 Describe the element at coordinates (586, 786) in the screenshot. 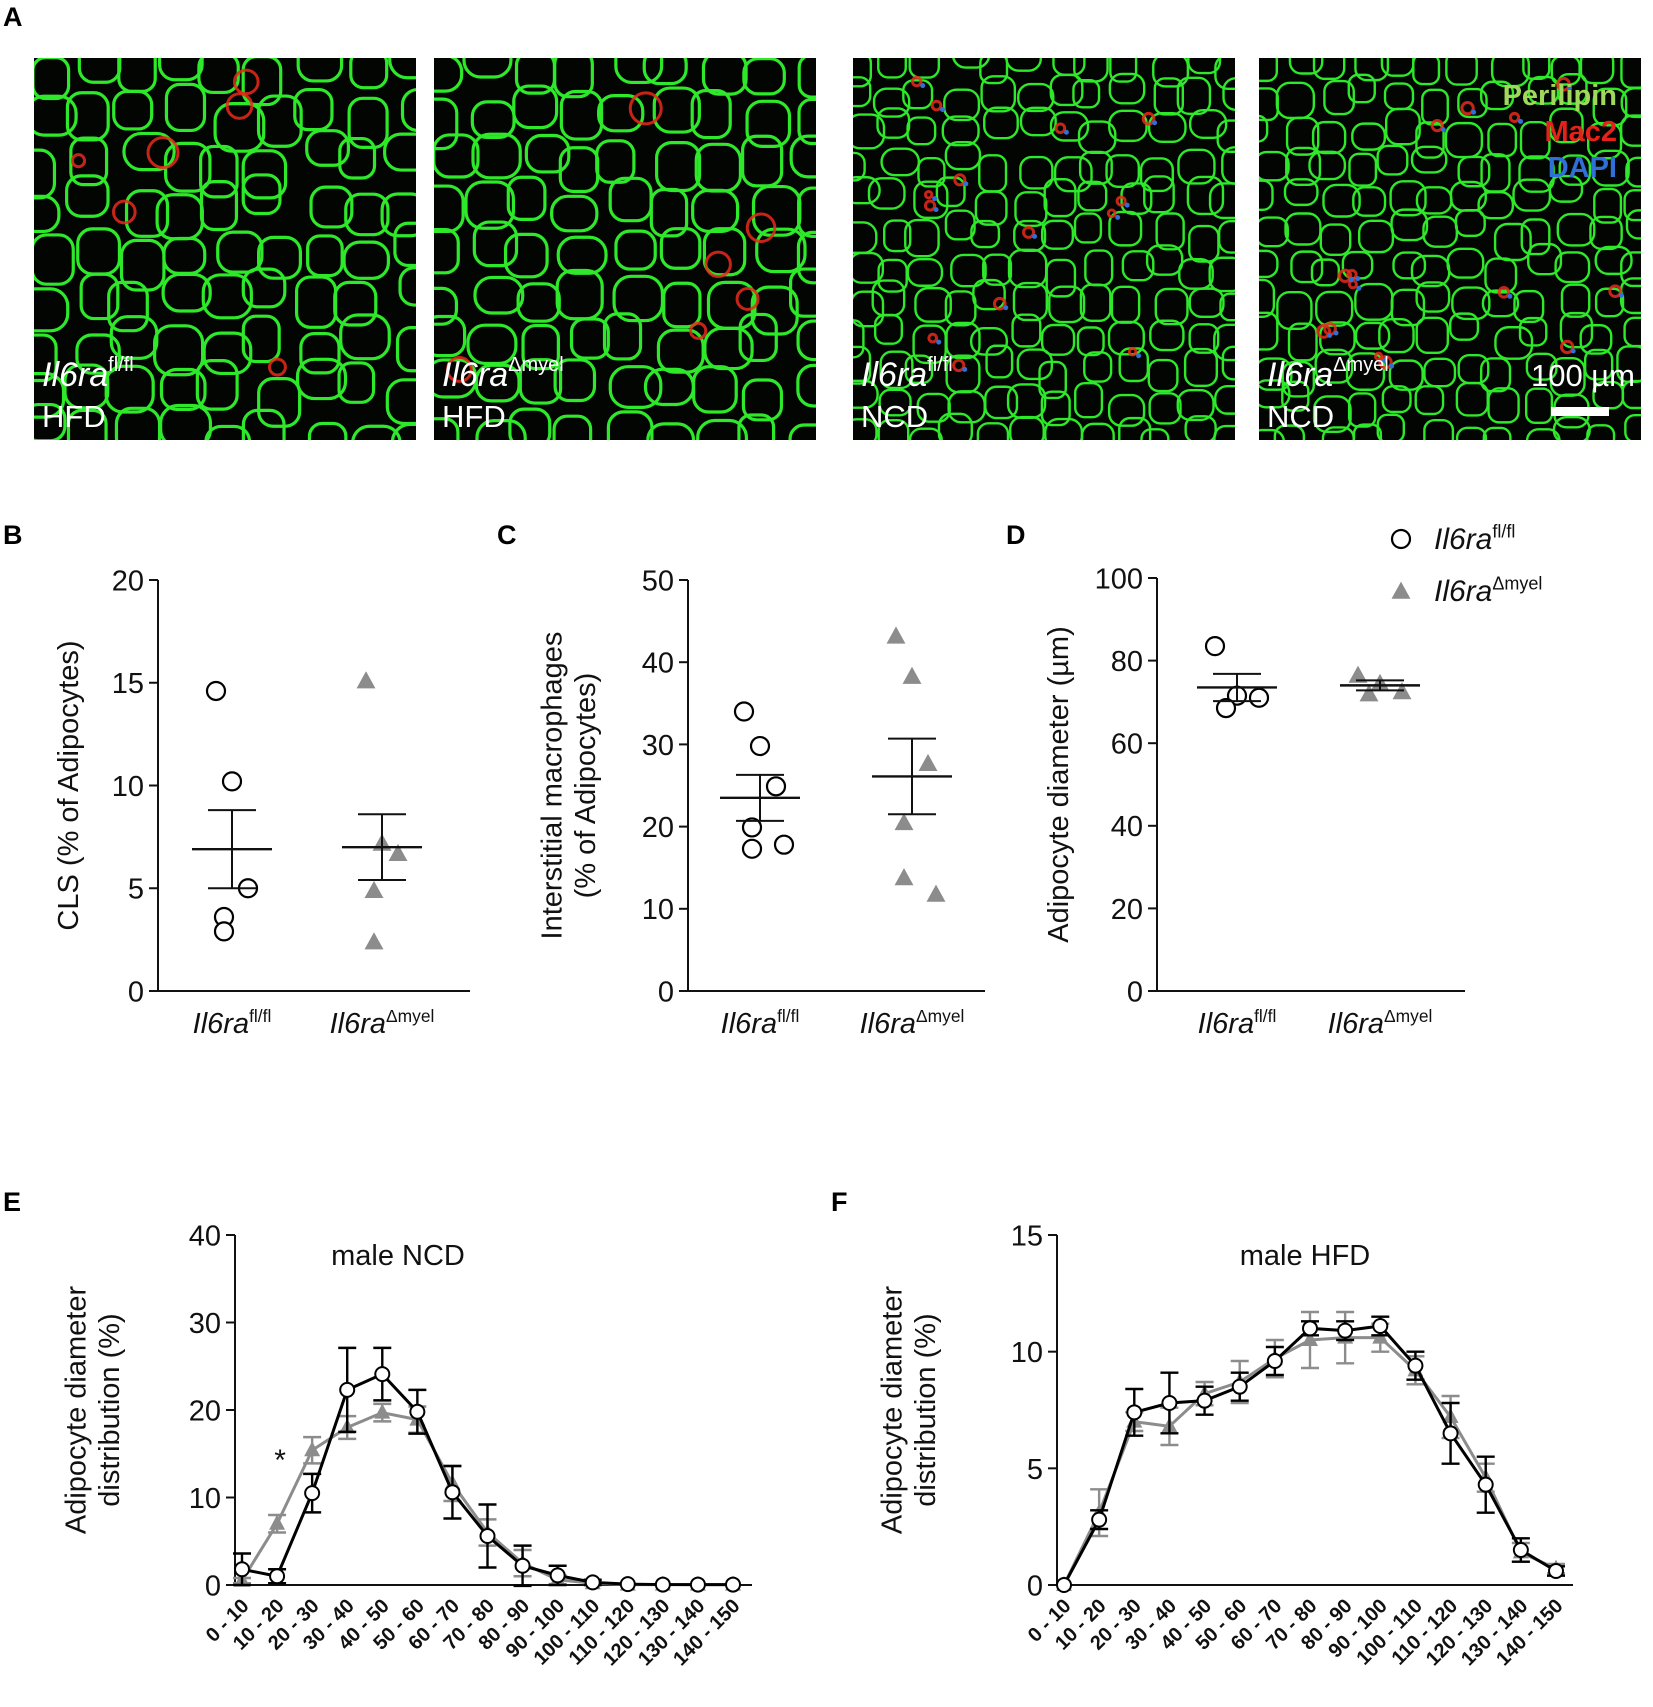

I see `y-axis-label: (% of Adipocytes)` at that location.